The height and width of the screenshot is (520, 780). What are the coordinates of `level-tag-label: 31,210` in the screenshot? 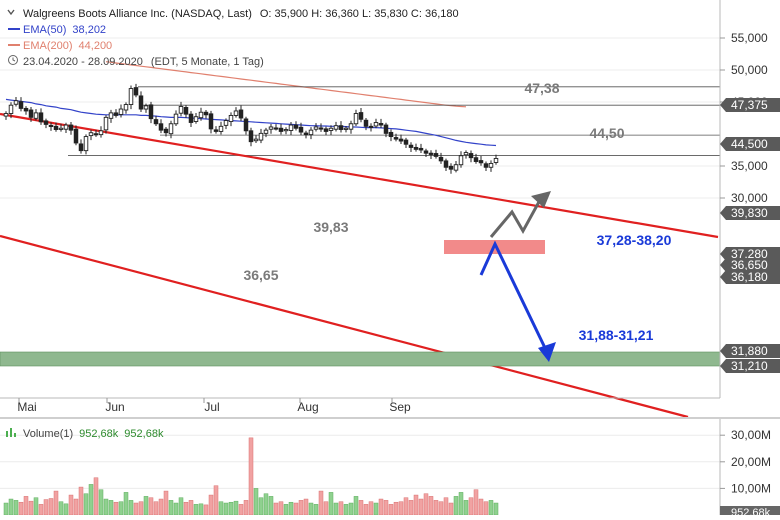 It's located at (749, 366).